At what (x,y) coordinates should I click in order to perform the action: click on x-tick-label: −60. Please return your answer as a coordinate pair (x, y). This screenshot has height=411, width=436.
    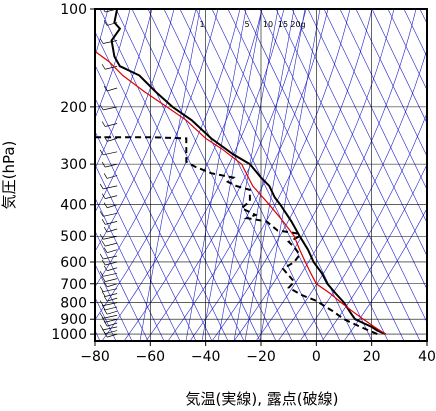
    Looking at the image, I should click on (151, 357).